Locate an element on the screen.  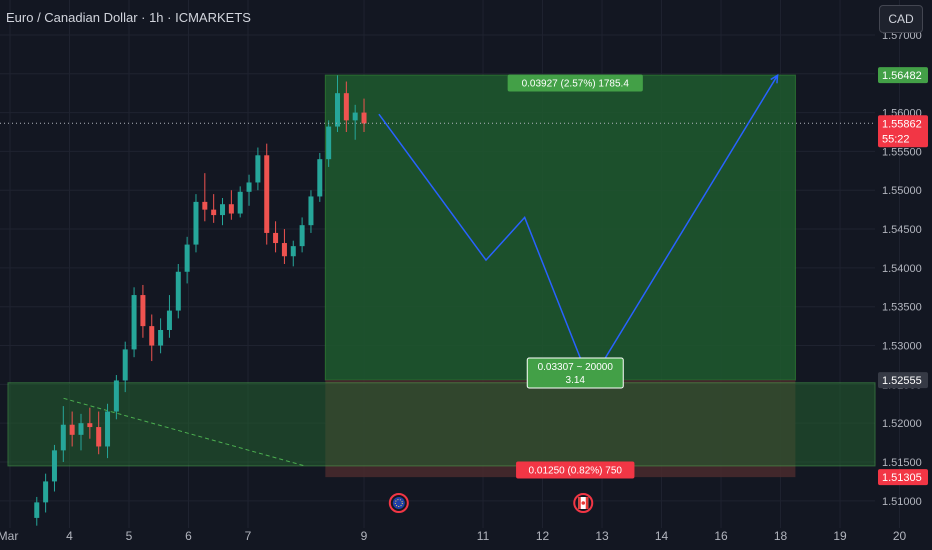
stop-price-badge-value: 1.51305 is located at coordinates (902, 478).